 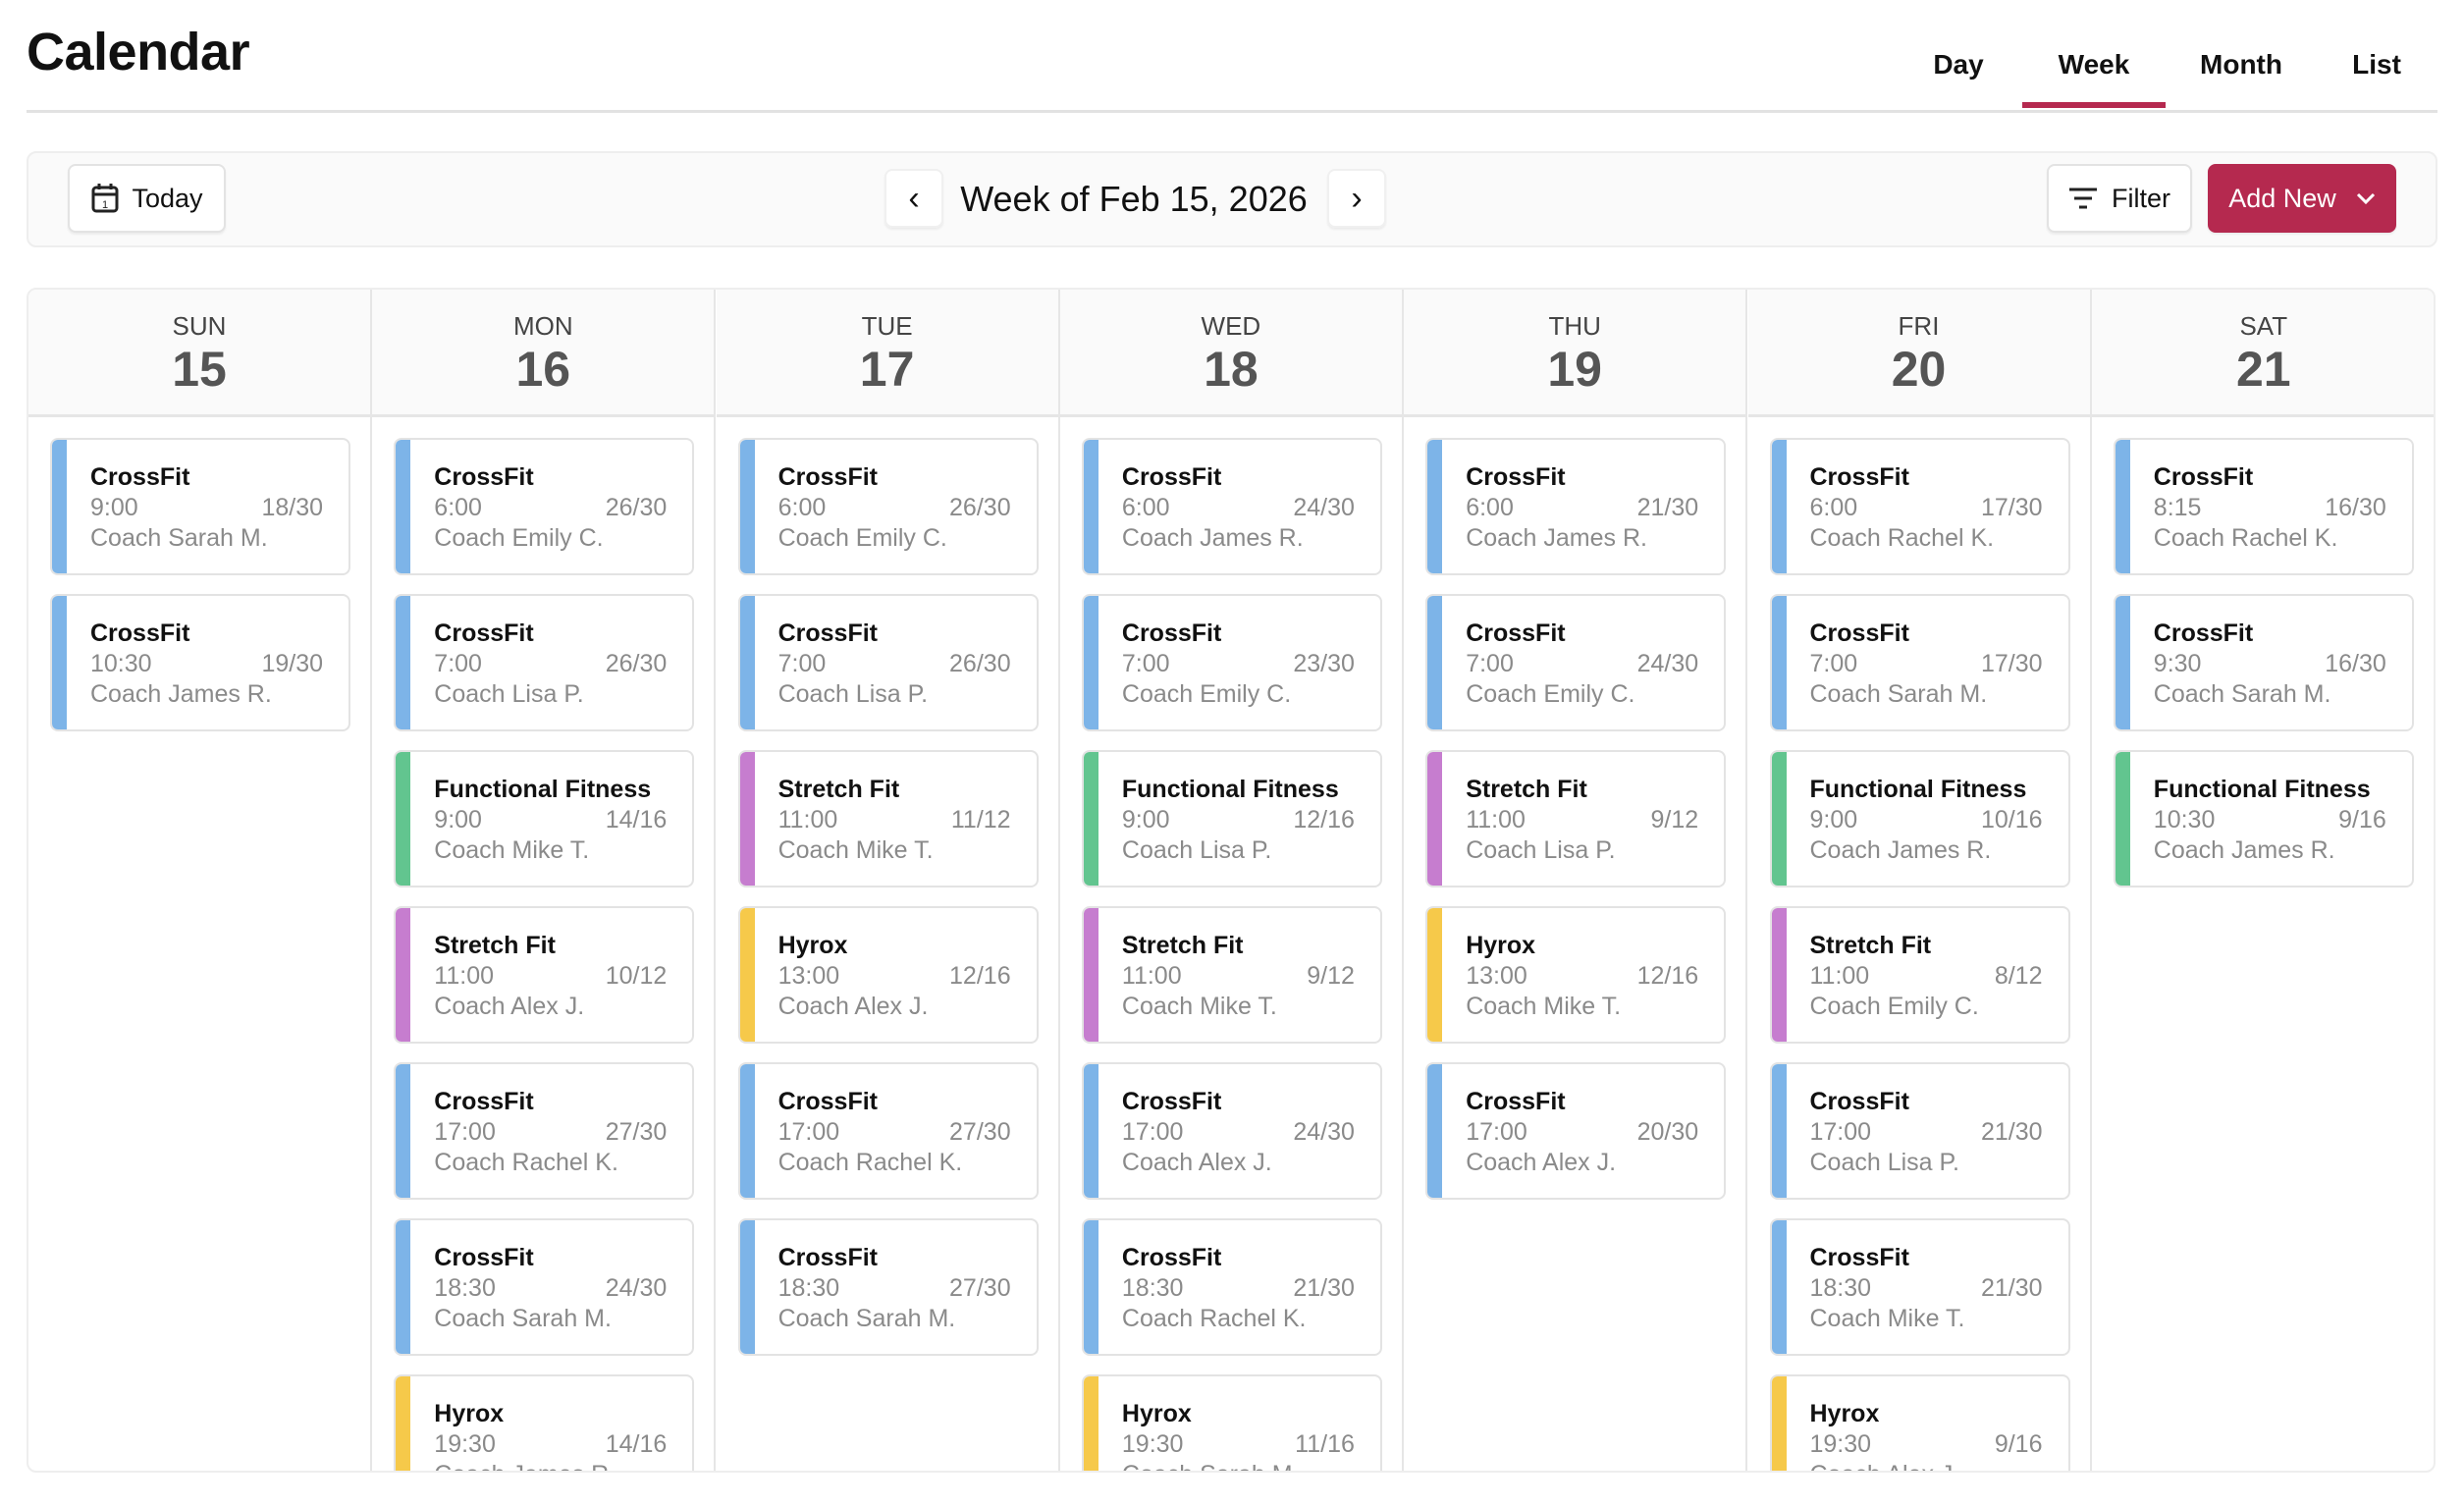 What do you see at coordinates (1152, 1288) in the screenshot?
I see `class-time: 18:30` at bounding box center [1152, 1288].